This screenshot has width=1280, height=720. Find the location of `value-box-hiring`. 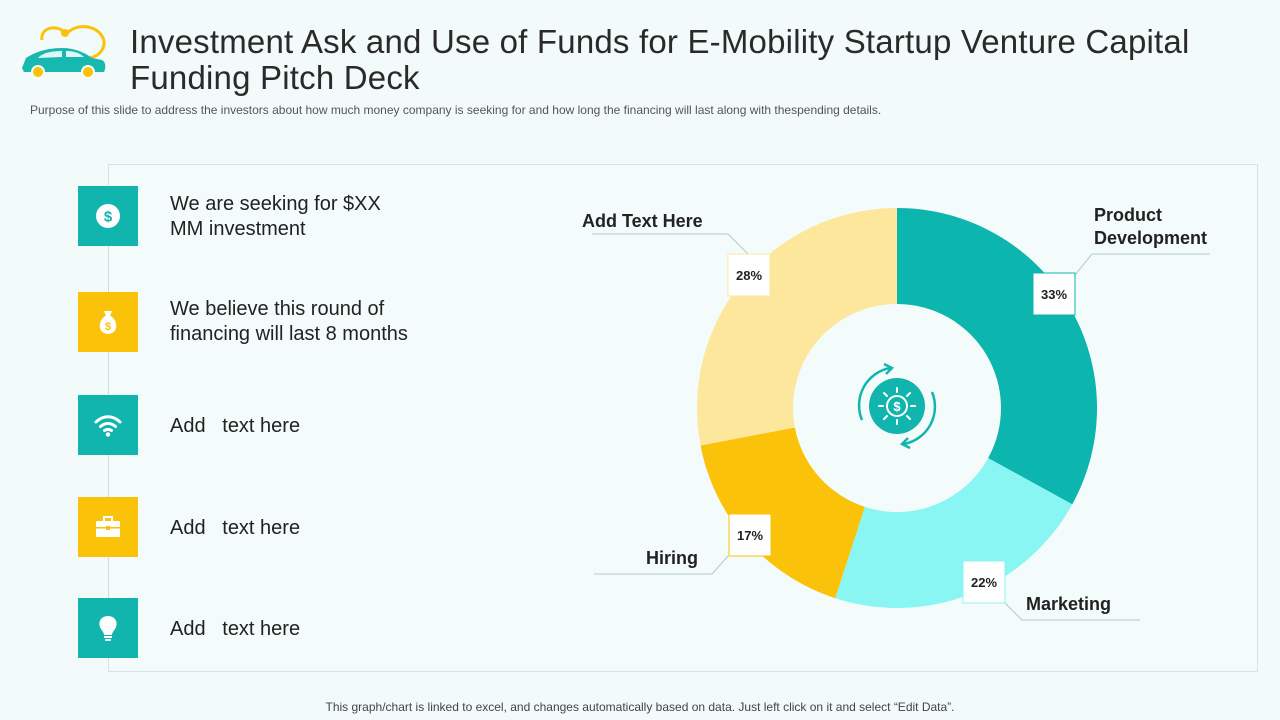

value-box-hiring is located at coordinates (750, 535).